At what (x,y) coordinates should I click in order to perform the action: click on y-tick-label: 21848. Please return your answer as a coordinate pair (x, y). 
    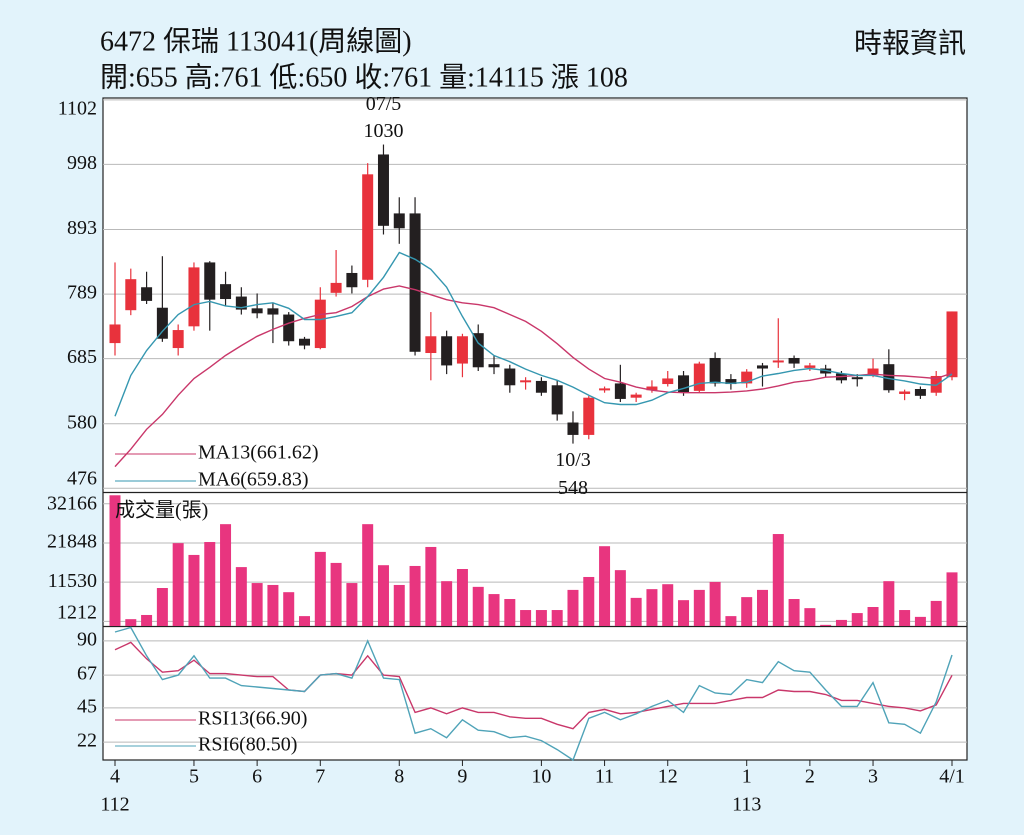
    Looking at the image, I should click on (72, 542).